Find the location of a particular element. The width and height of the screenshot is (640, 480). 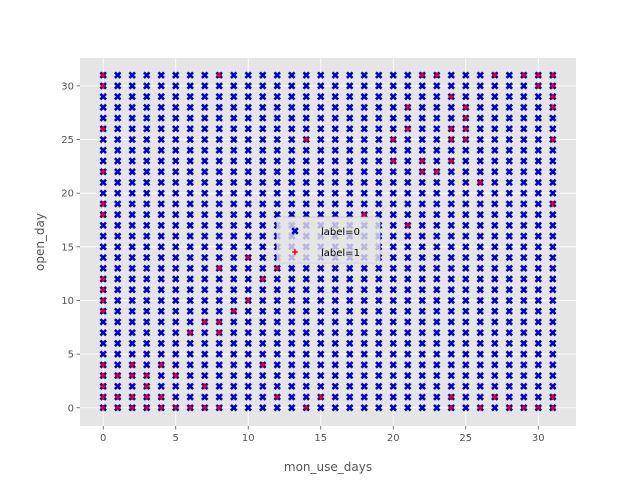

legend-box is located at coordinates (328, 240).